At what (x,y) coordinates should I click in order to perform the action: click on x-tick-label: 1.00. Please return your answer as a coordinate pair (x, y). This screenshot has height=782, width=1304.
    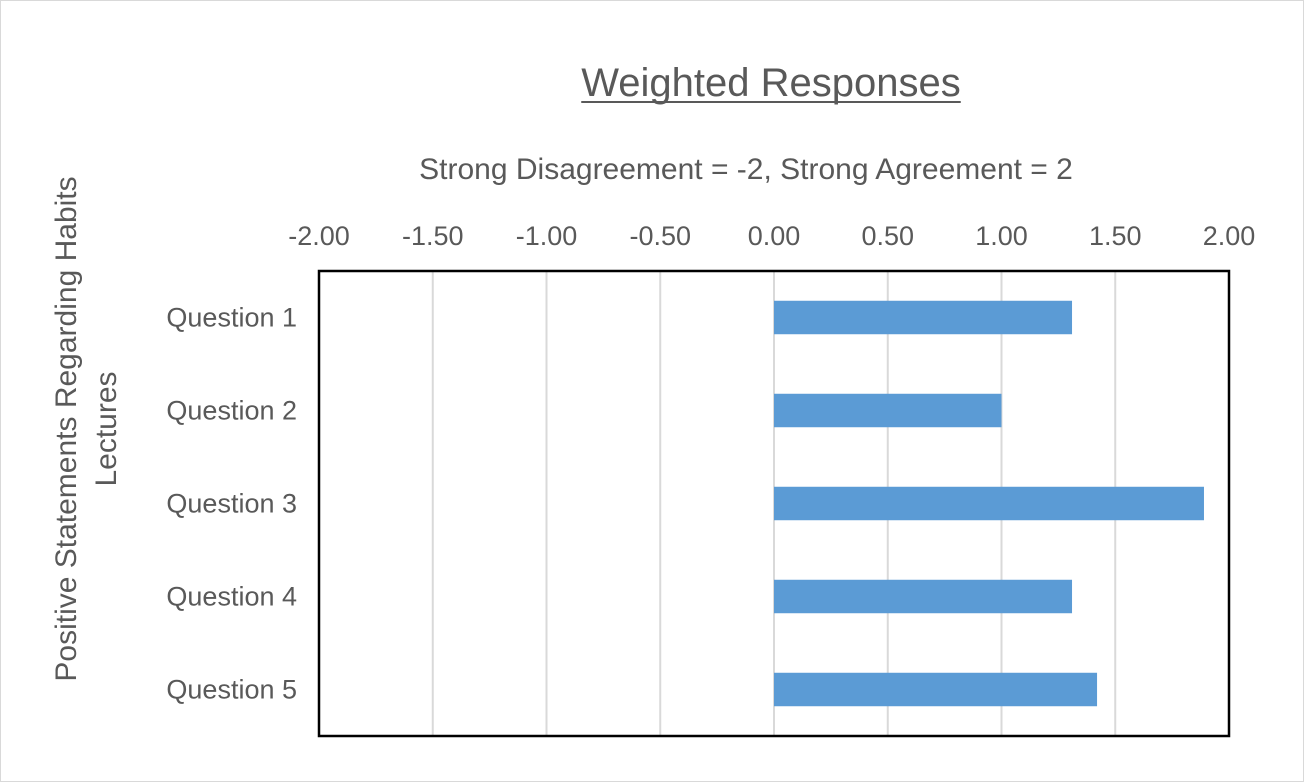
    Looking at the image, I should click on (1001, 236).